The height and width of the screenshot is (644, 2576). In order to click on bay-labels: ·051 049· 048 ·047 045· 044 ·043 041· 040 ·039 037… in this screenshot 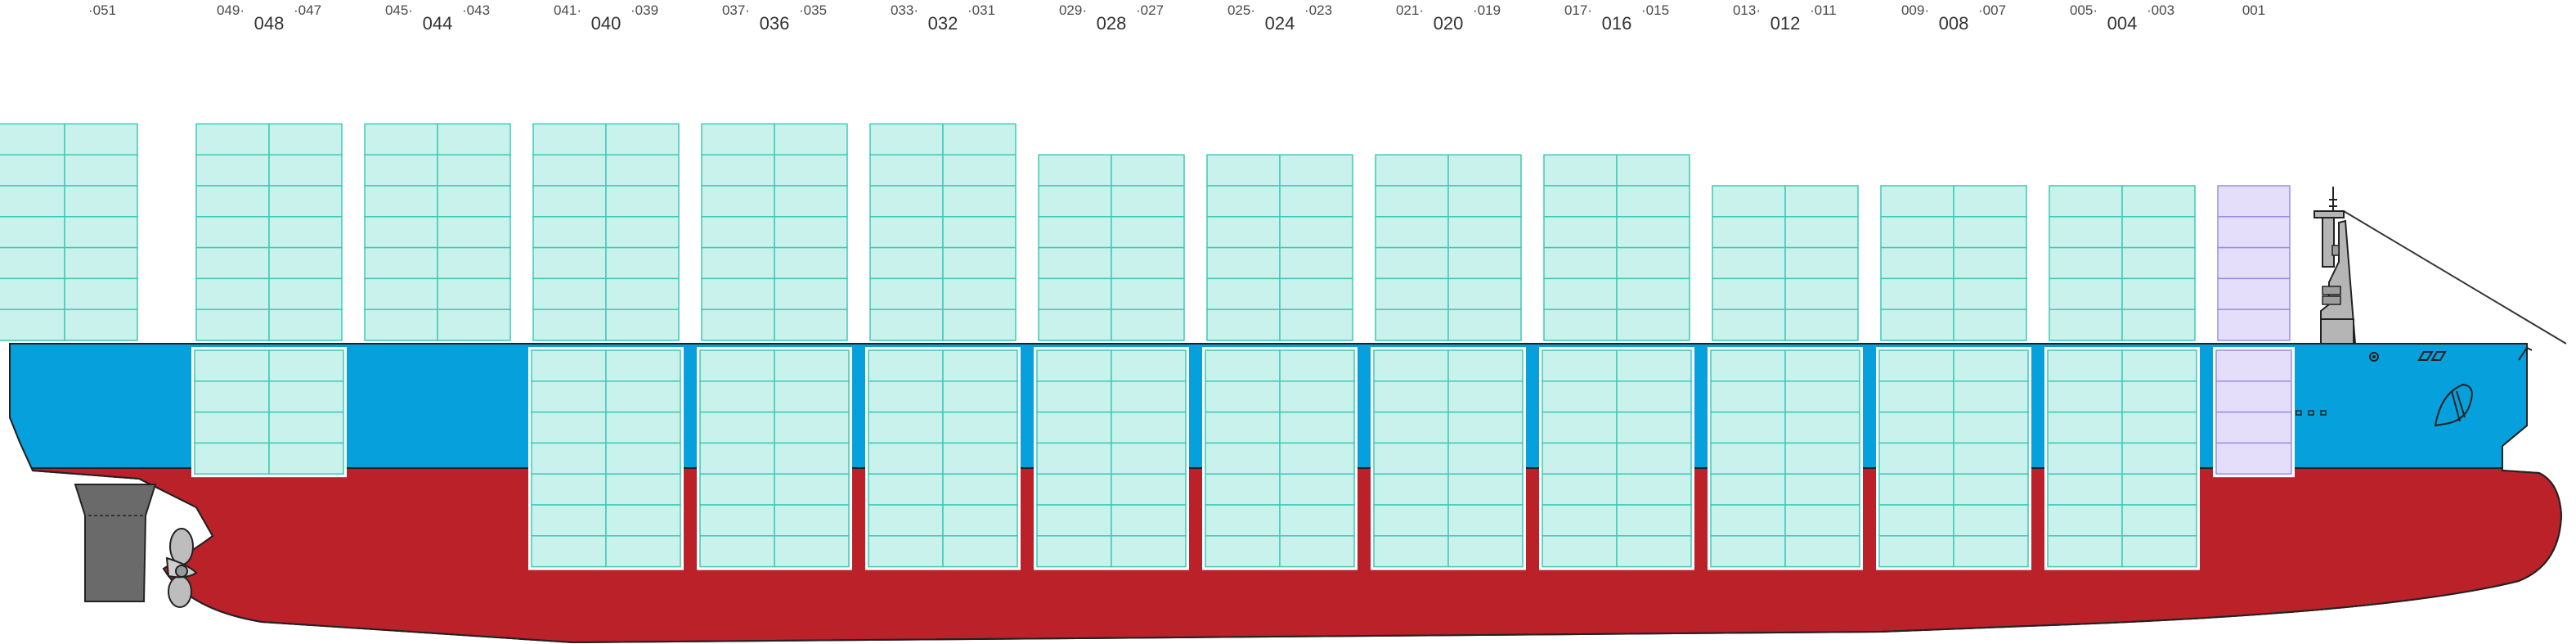, I will do `click(1176, 18)`.